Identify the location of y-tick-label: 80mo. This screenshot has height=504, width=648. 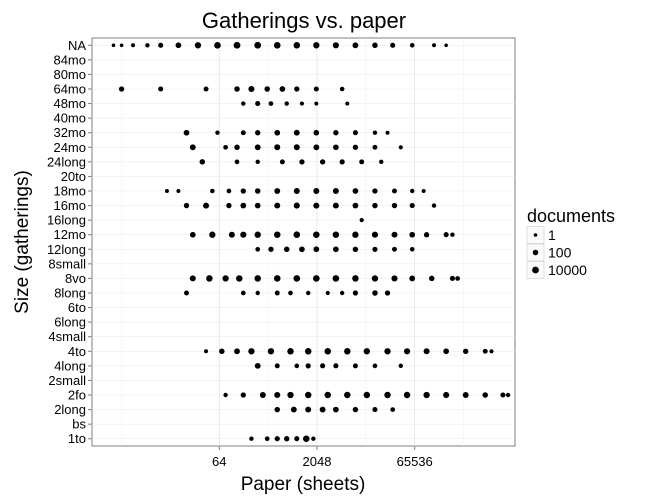
(69, 74).